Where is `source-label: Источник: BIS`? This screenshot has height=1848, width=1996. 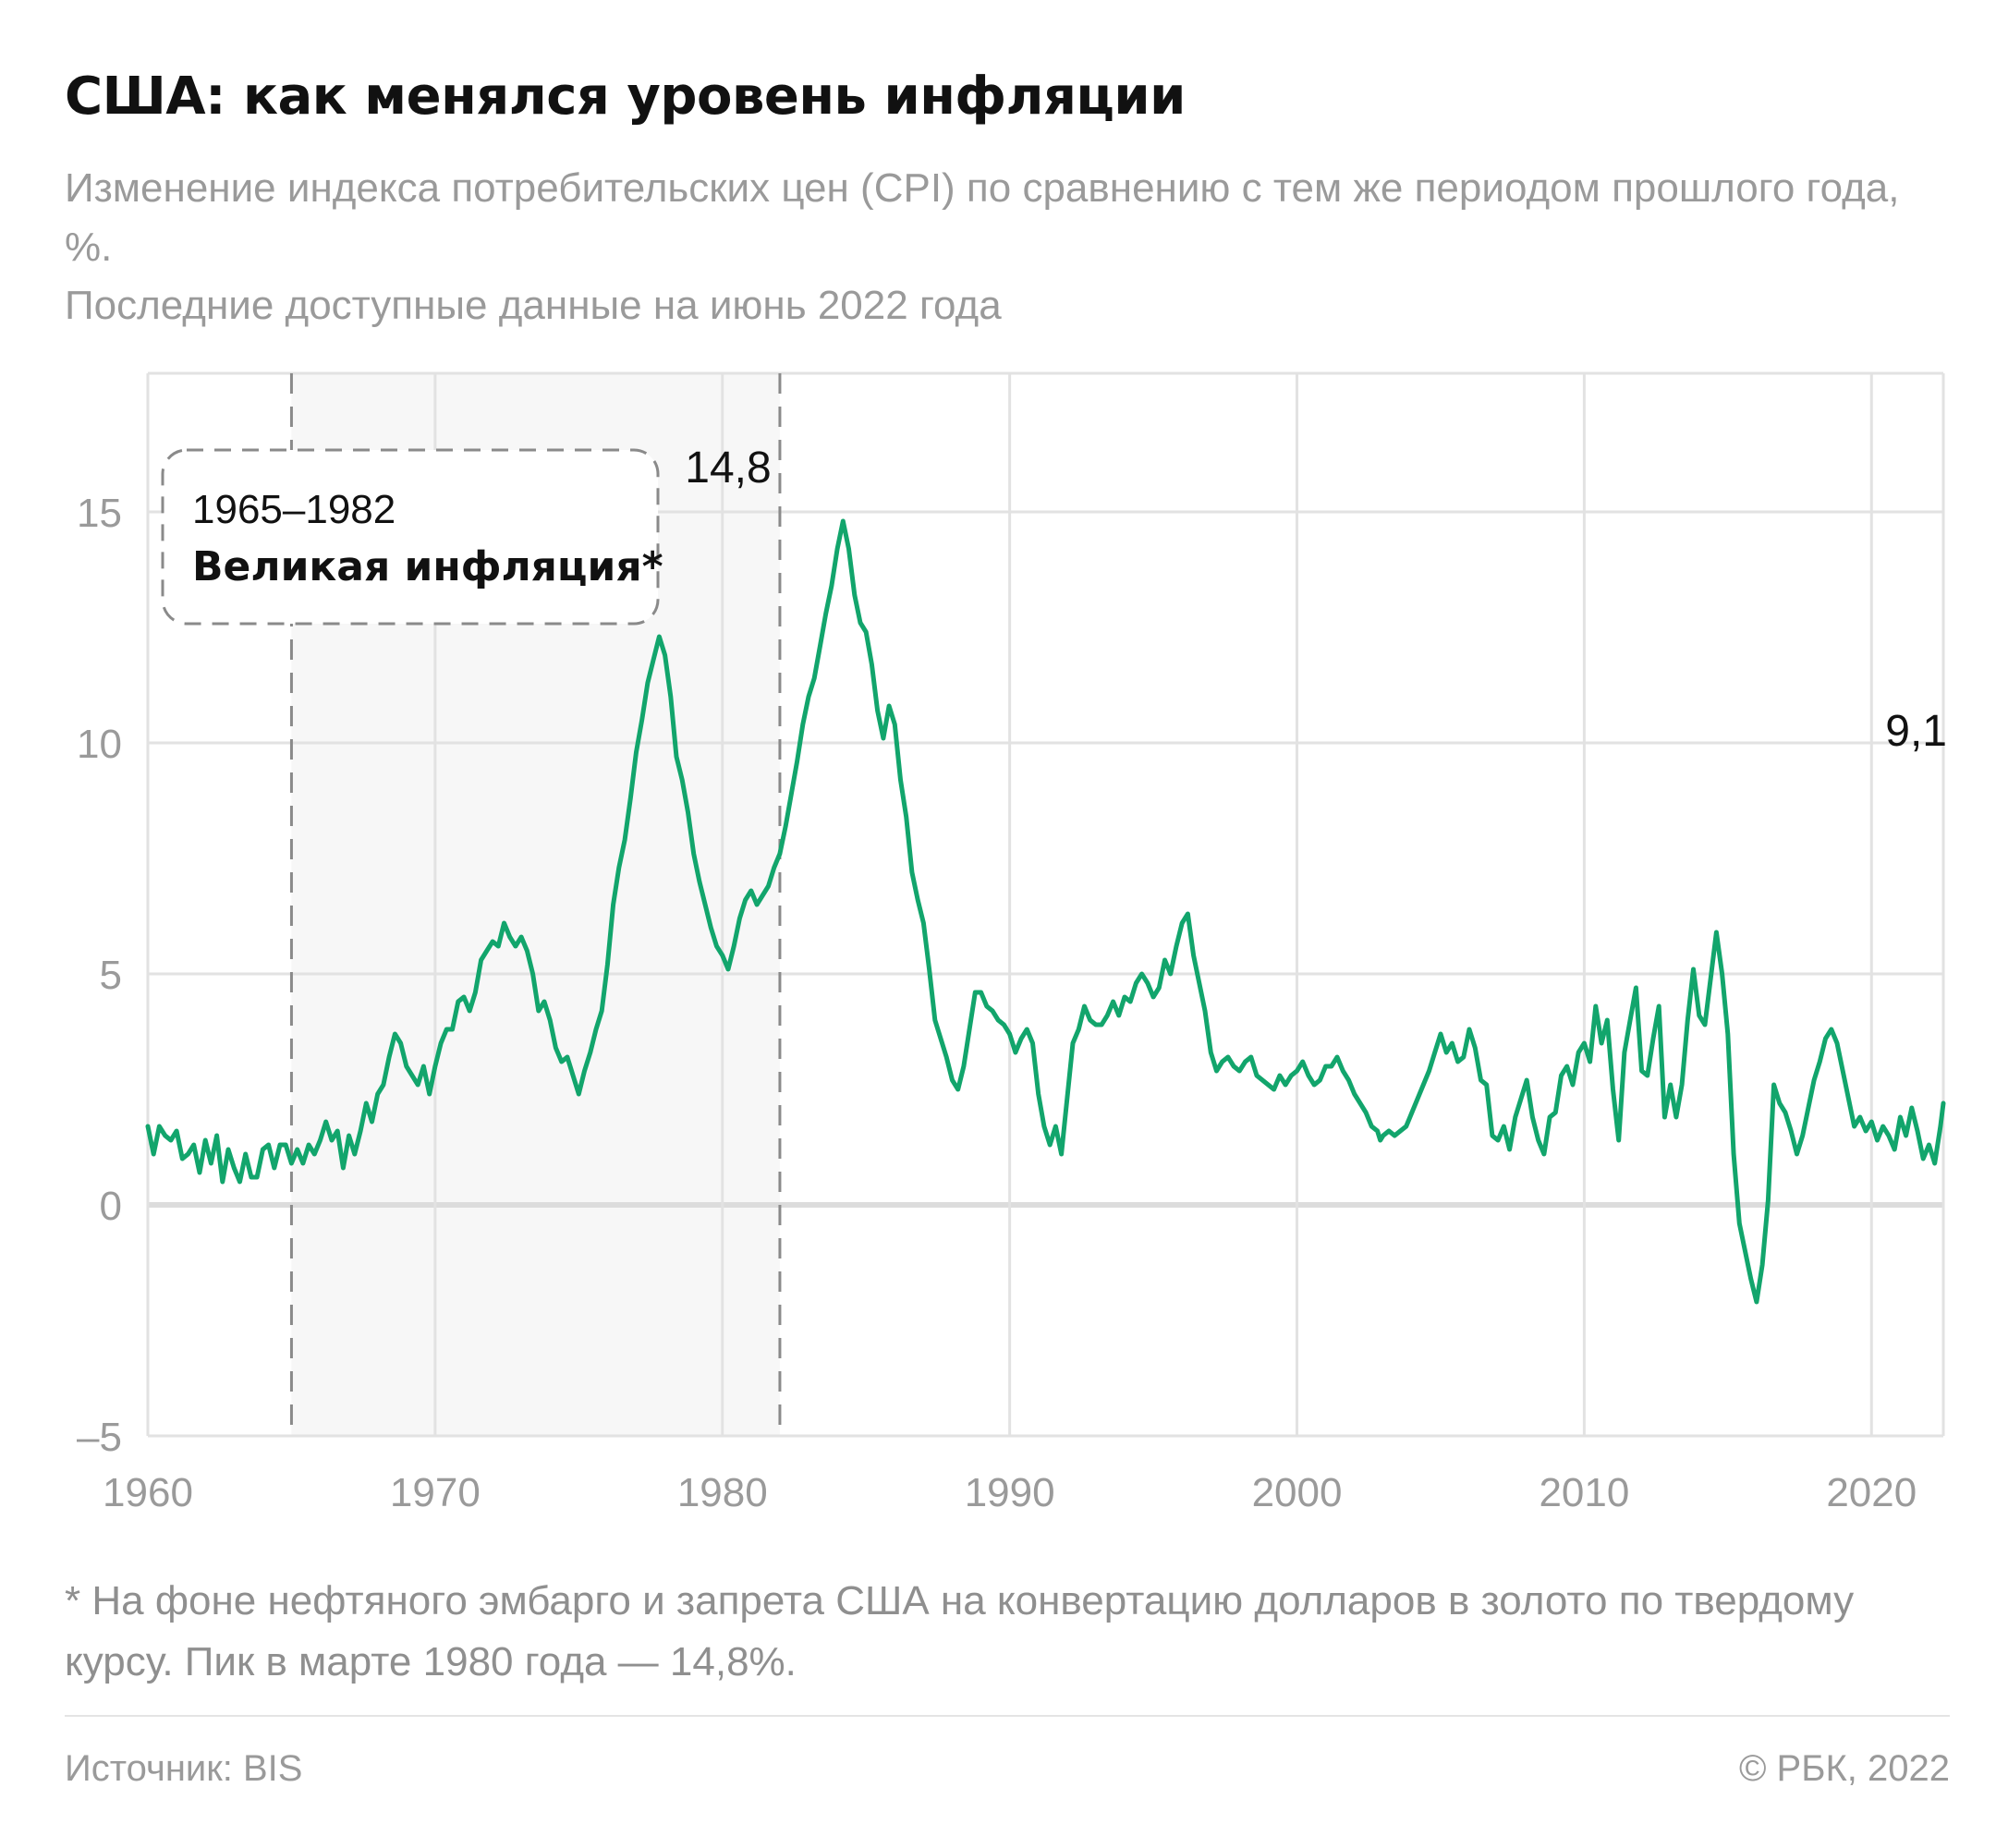 source-label: Источник: BIS is located at coordinates (184, 1768).